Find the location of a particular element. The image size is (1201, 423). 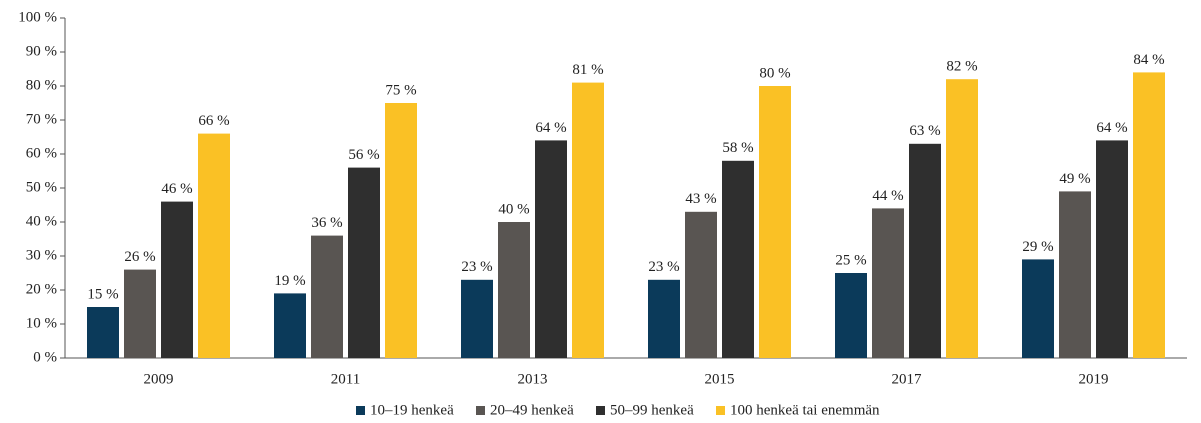

value-label: 84 % is located at coordinates (1148, 60).